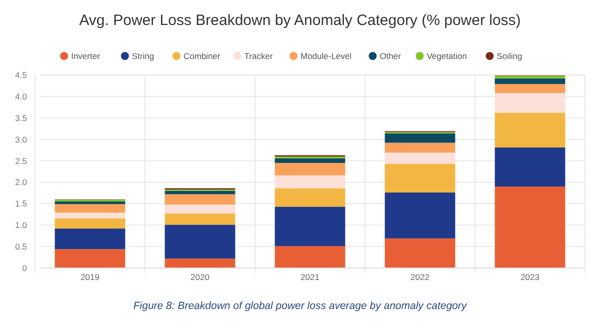 The height and width of the screenshot is (327, 600). I want to click on chart-title: Avg. Power Loss Breakdown by Anomaly Category (% power loss), so click(300, 20).